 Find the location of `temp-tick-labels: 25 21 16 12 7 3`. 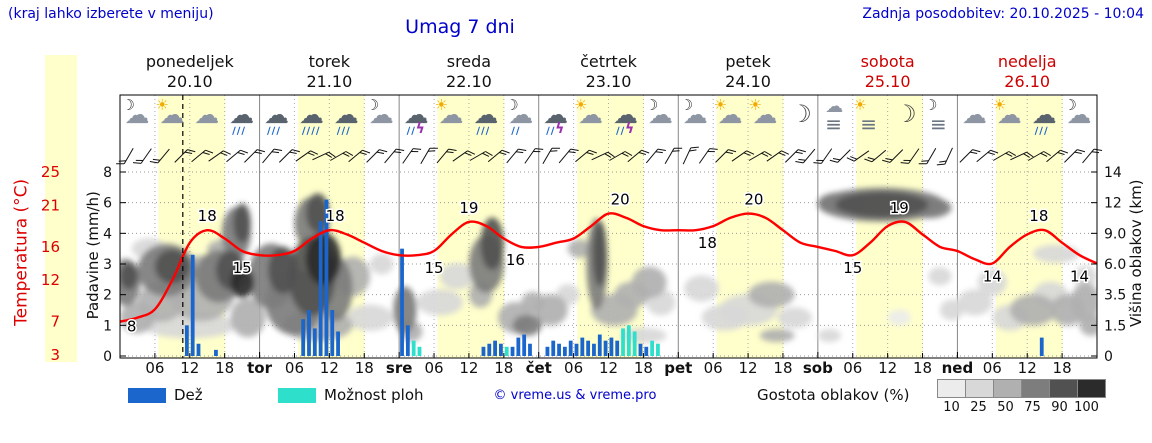

temp-tick-labels: 25 21 16 12 7 3 is located at coordinates (50, 263).